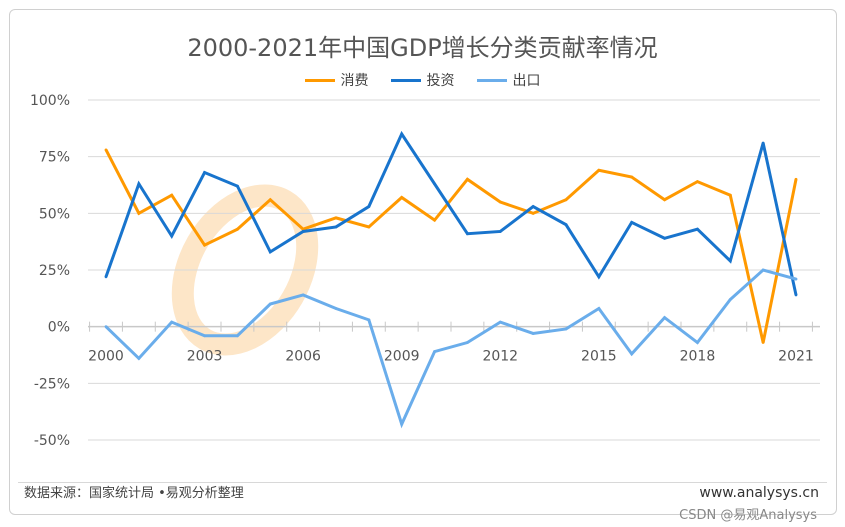 The height and width of the screenshot is (527, 845). Describe the element at coordinates (759, 493) in the screenshot. I see `site-url: www.analysys.cn` at that location.